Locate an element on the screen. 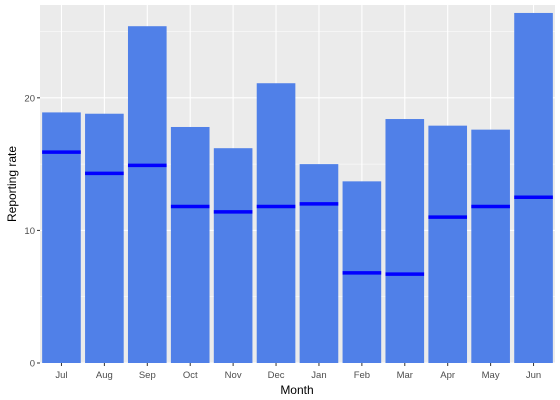 The height and width of the screenshot is (400, 560). bar-oct is located at coordinates (190, 244).